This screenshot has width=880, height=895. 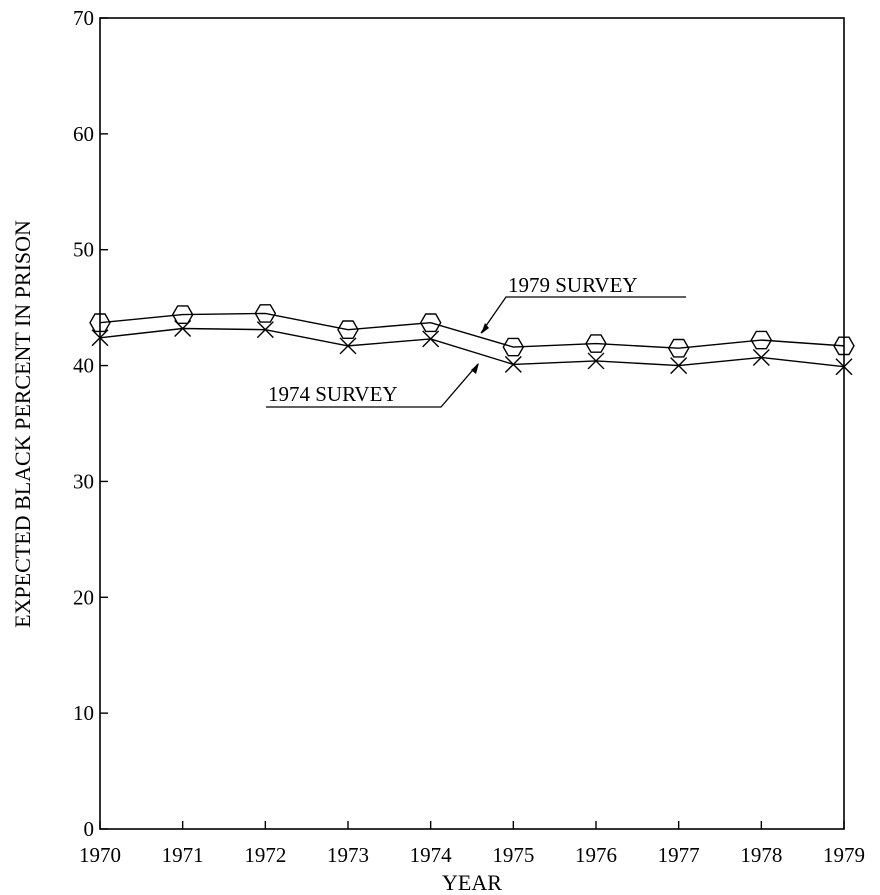 I want to click on annotation-1979-survey-label: 1979 SURVEY, so click(x=573, y=285).